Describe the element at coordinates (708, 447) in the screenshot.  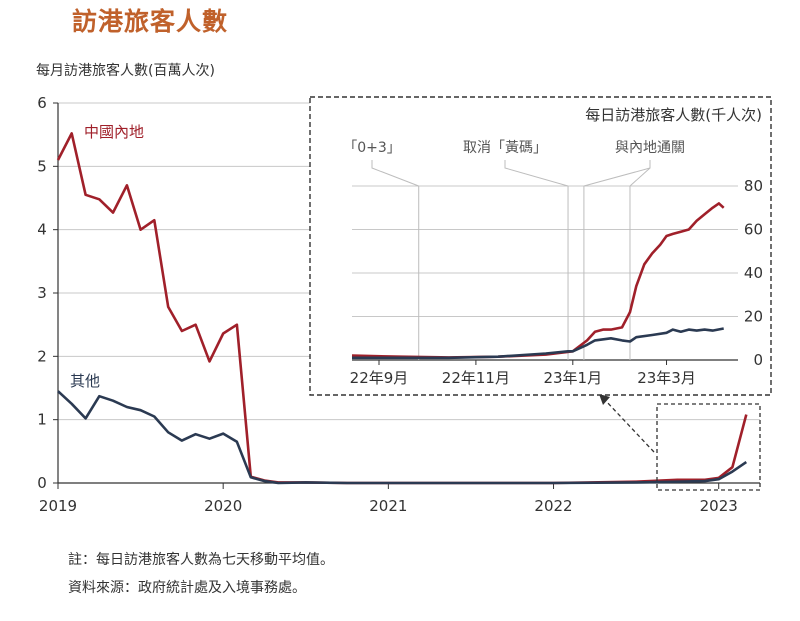
I see `zoom-box` at that location.